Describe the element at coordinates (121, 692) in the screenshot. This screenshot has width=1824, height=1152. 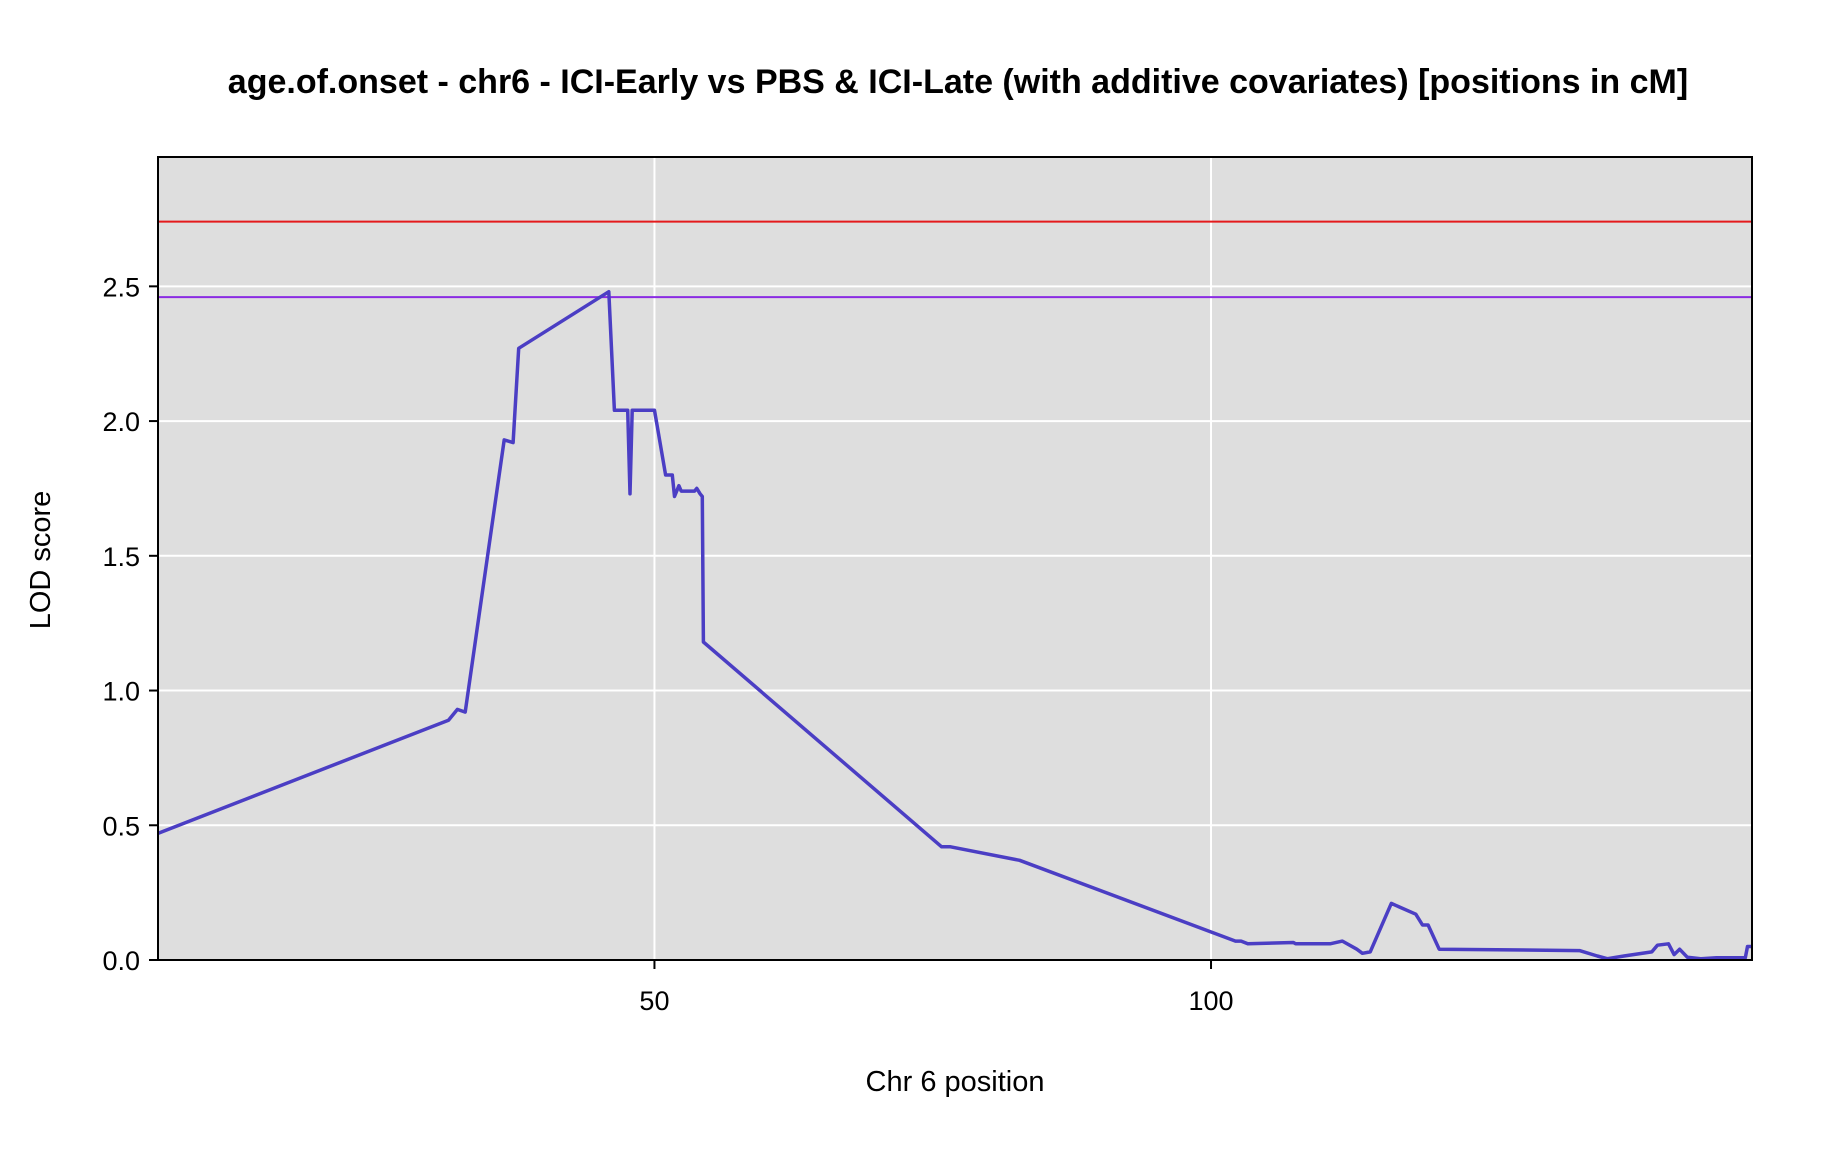
I see `y-tick-label: 1.0` at that location.